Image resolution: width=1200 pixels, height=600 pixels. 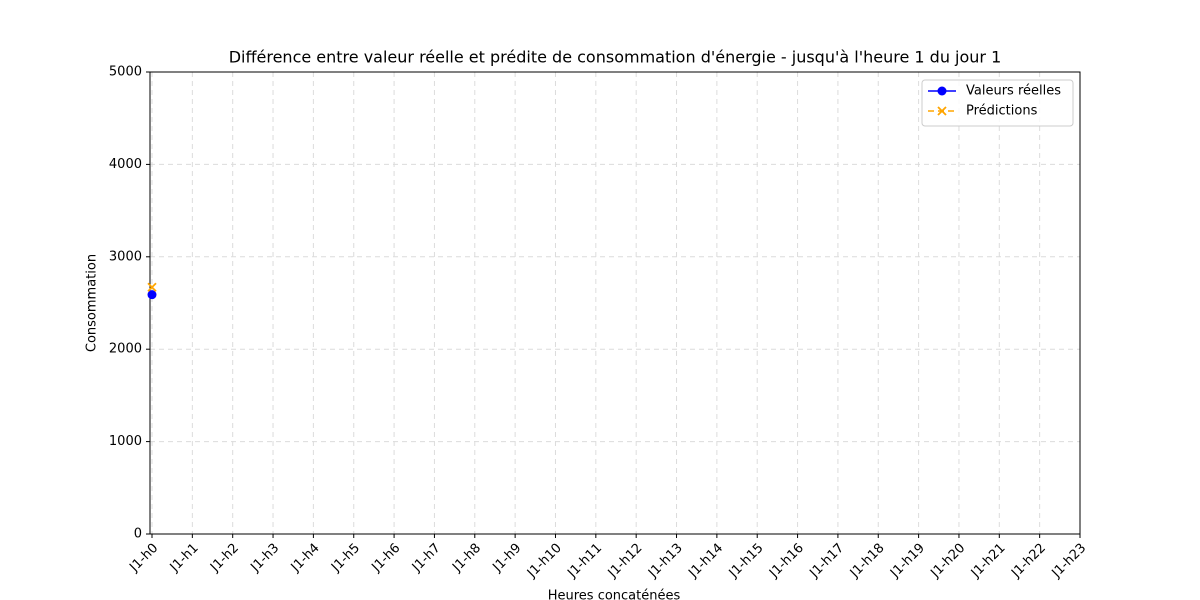 I want to click on y-tick-label: 0, so click(x=138, y=534).